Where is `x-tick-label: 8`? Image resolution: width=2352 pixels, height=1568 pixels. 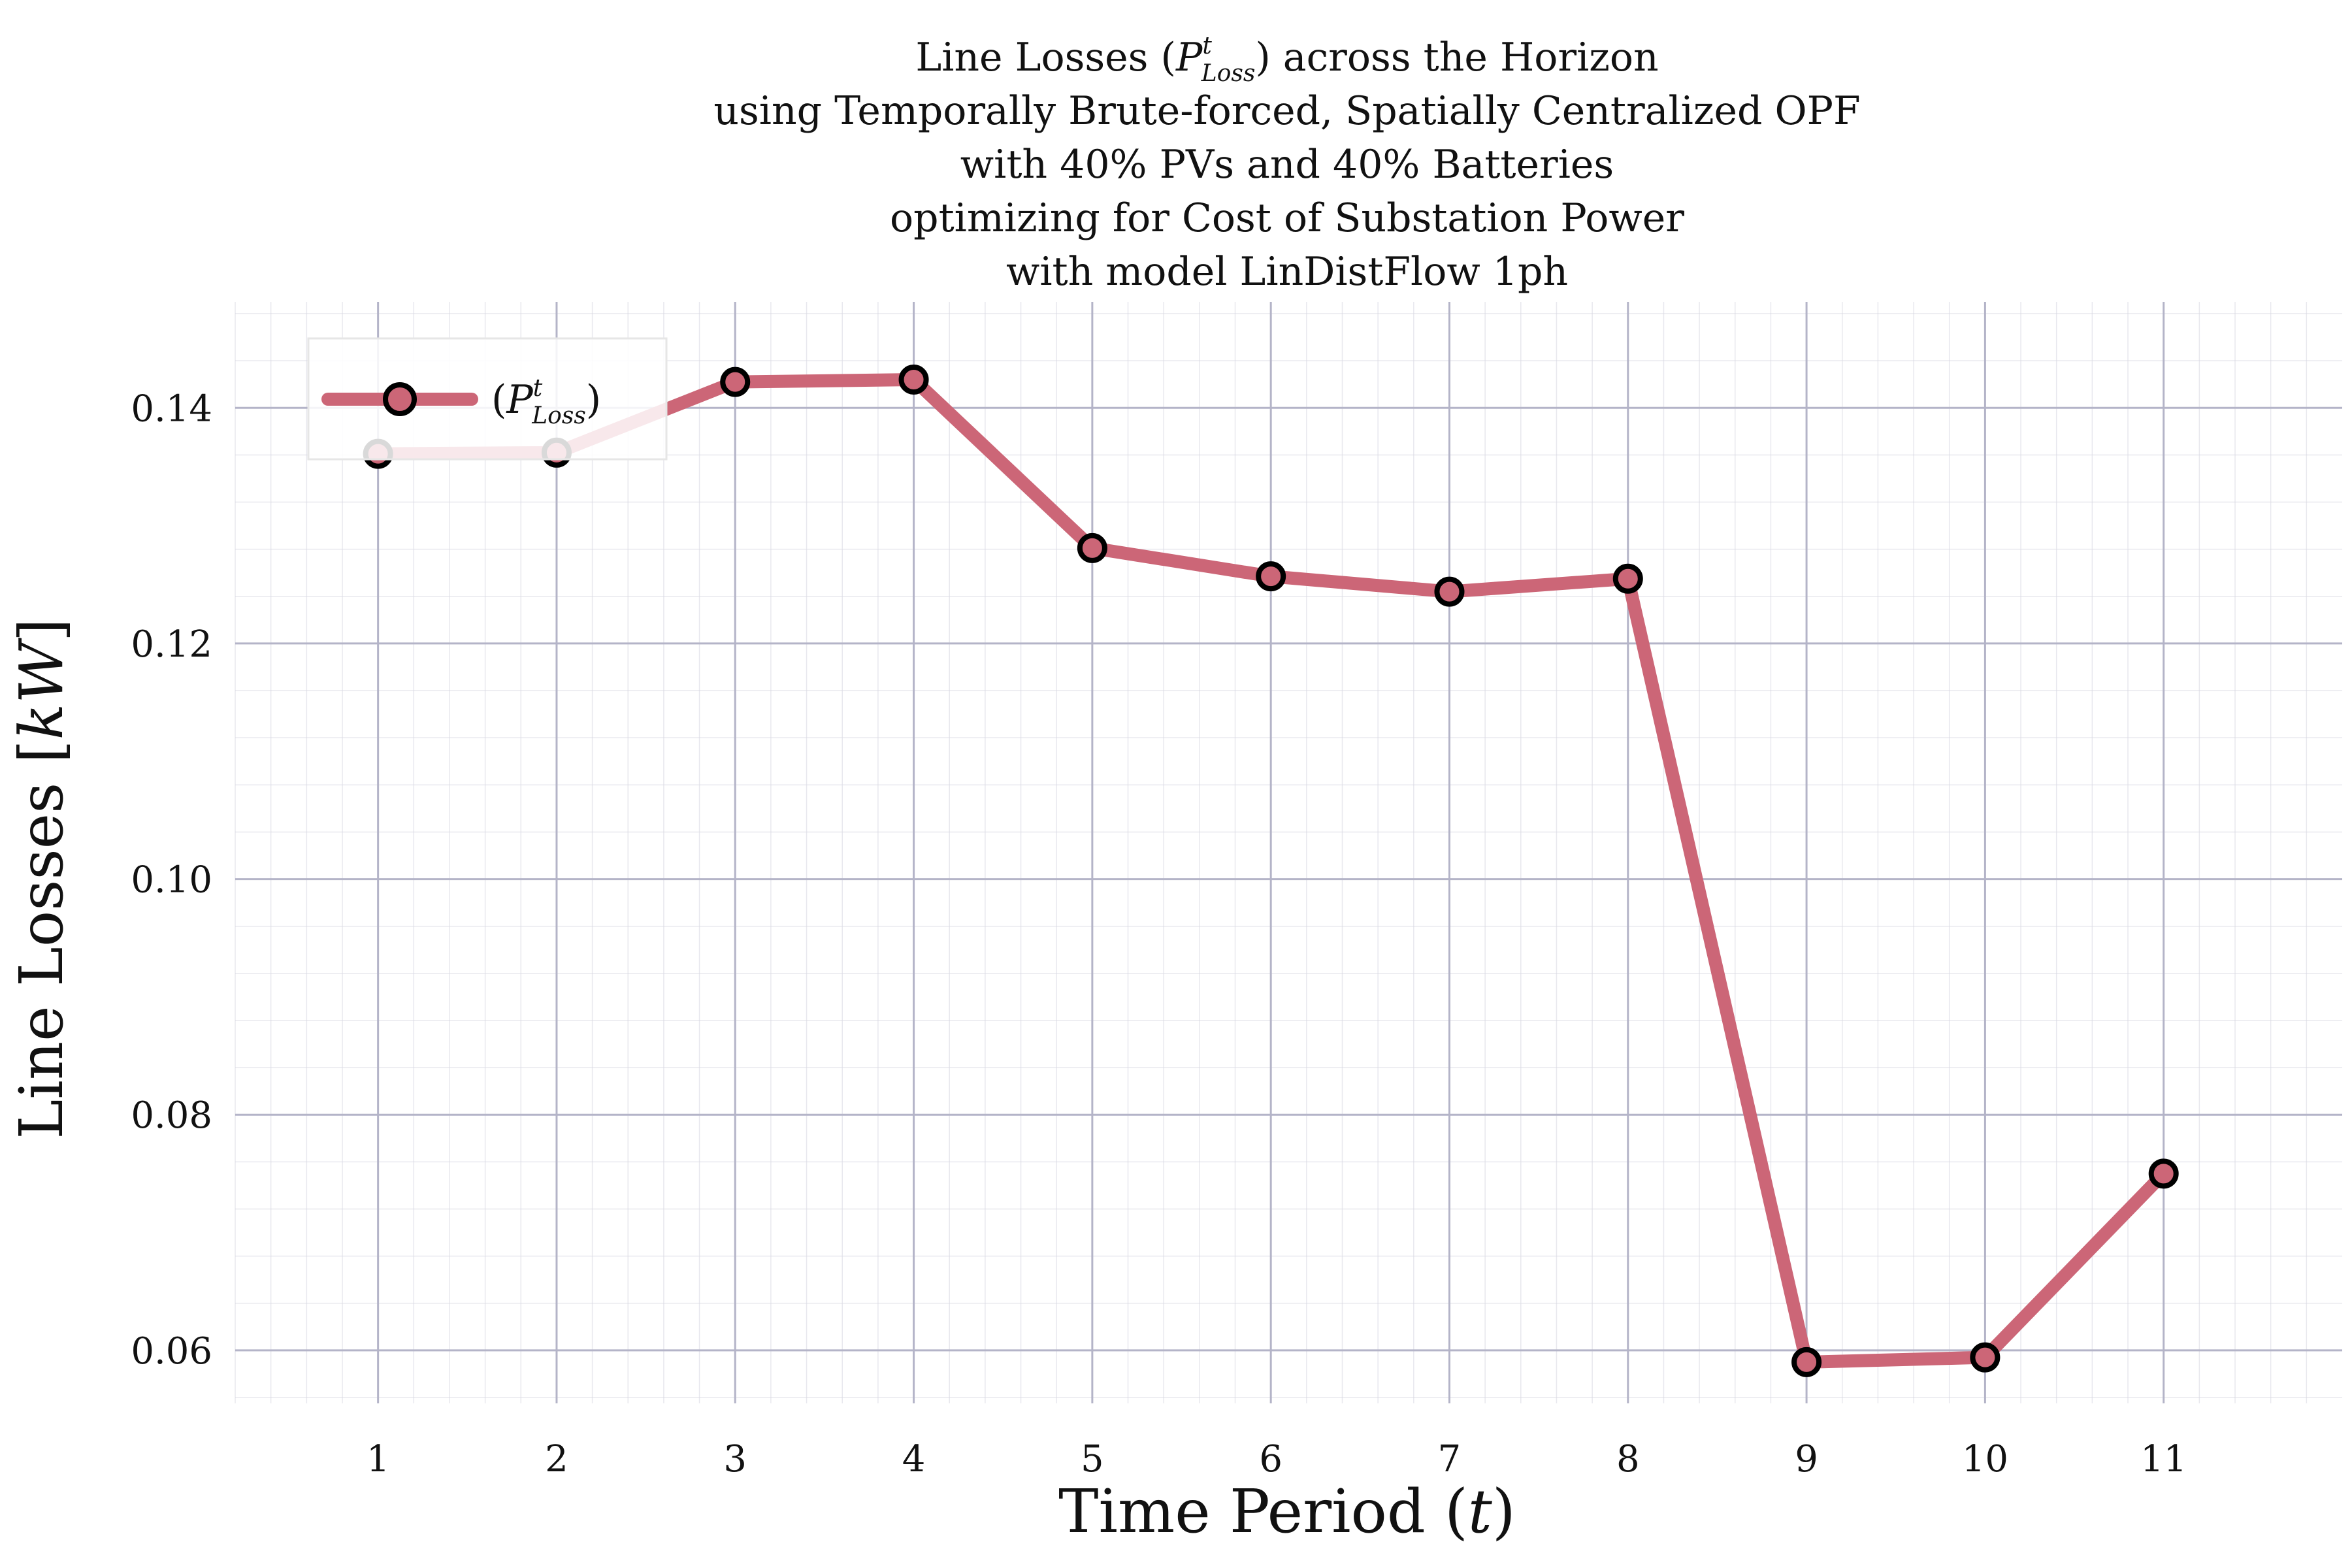 x-tick-label: 8 is located at coordinates (1628, 1459).